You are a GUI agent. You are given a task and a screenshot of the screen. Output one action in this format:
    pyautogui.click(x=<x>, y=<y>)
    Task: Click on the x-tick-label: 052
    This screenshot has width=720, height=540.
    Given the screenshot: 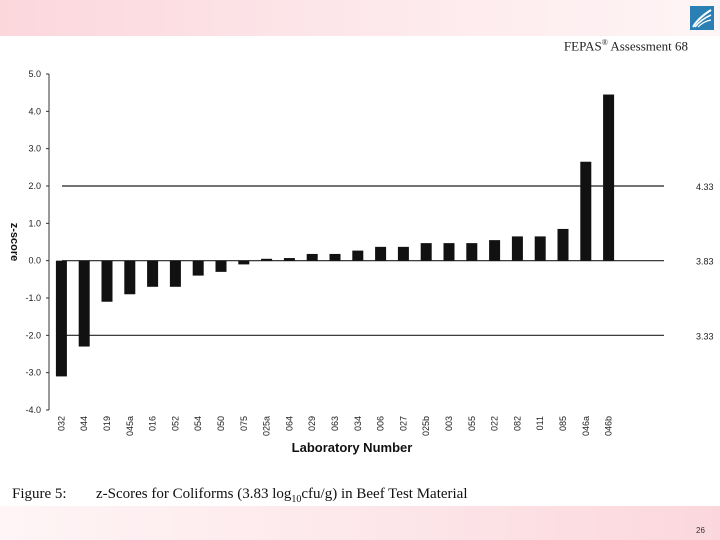 What is the action you would take?
    pyautogui.click(x=175, y=423)
    